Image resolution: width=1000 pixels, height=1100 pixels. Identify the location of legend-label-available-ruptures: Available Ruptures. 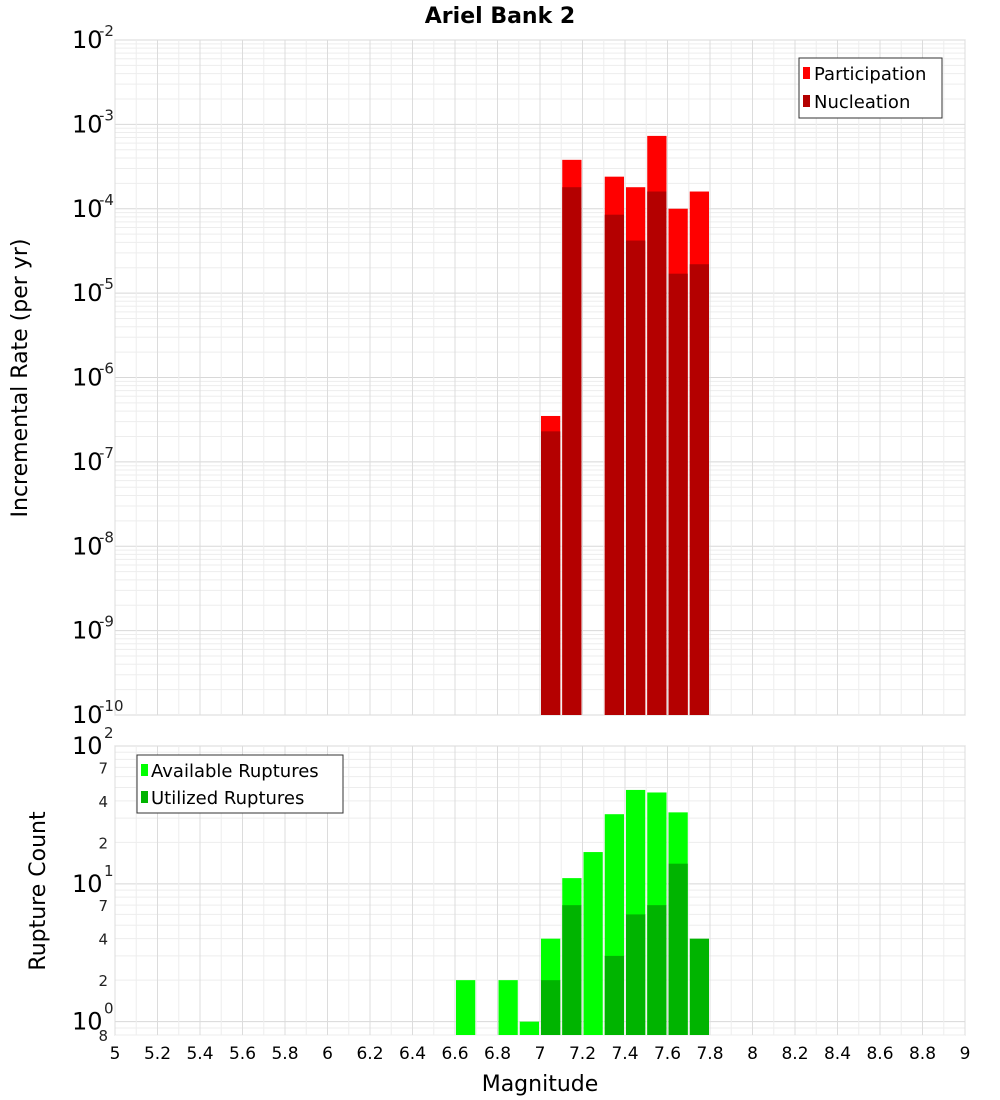
(235, 771).